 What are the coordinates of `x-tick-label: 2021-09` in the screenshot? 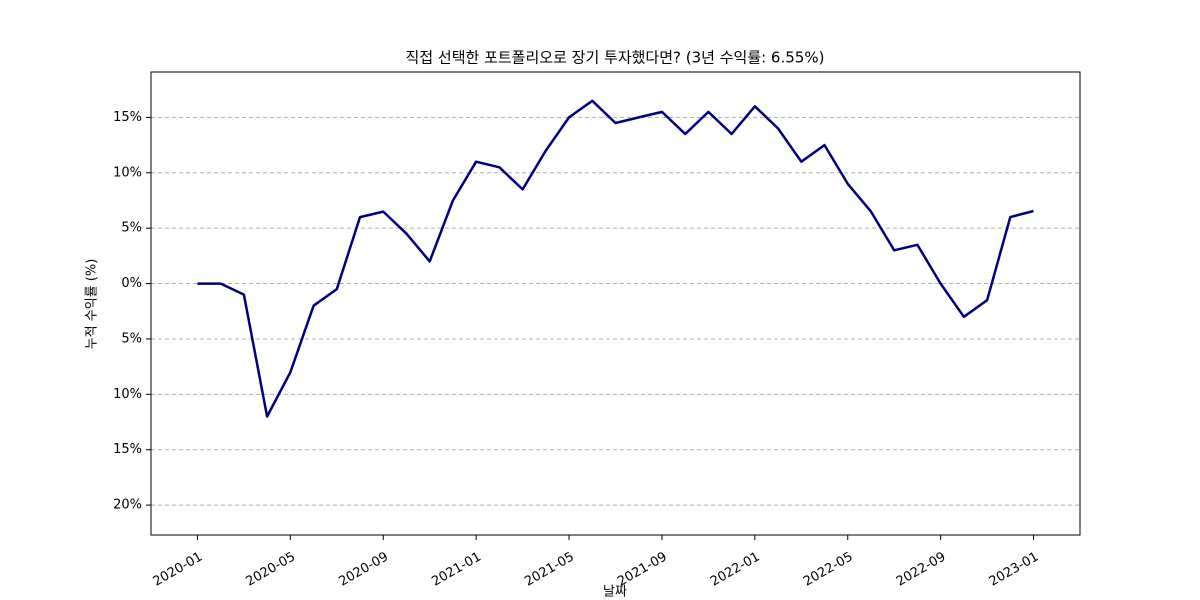 It's located at (642, 569).